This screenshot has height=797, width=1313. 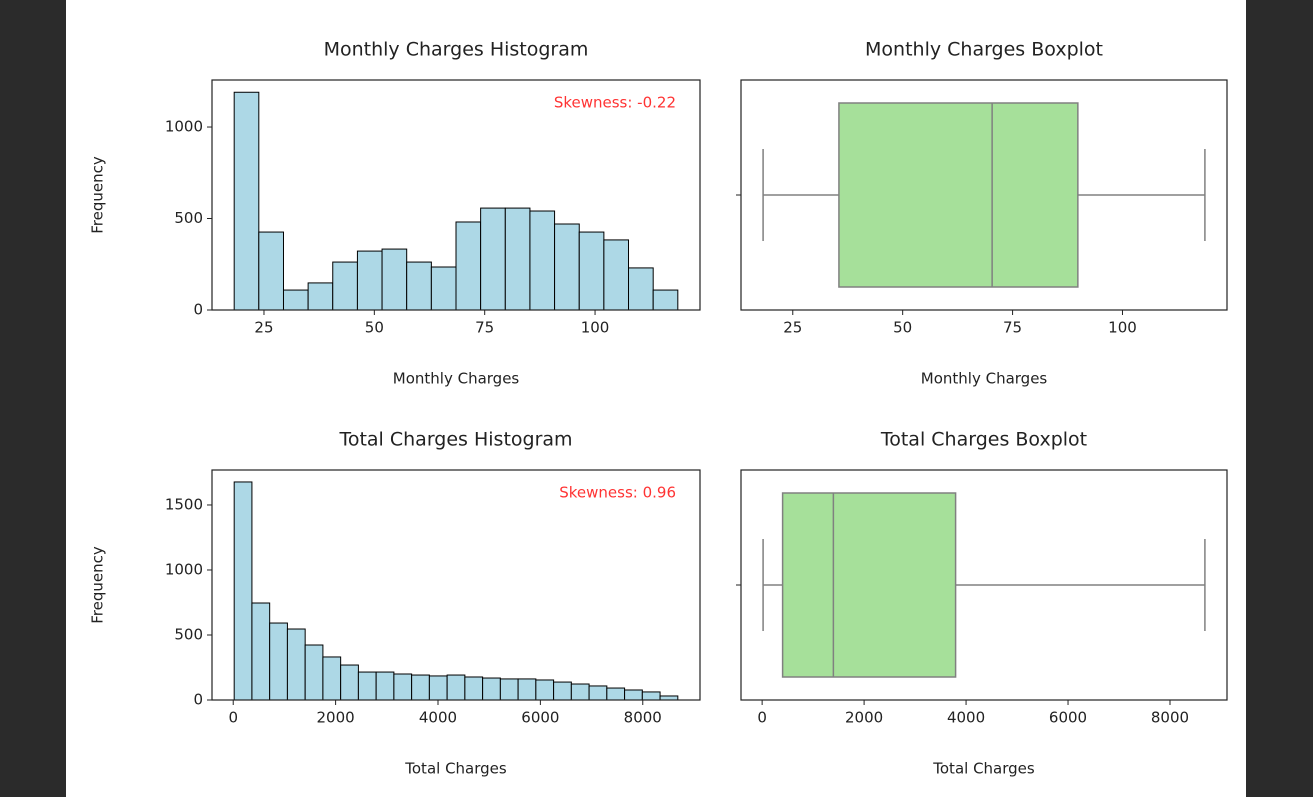 I want to click on annotation: Skewness: 0.96, so click(x=617, y=493).